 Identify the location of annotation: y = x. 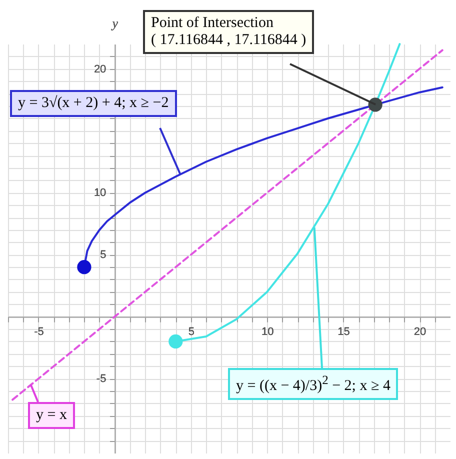
(51, 415).